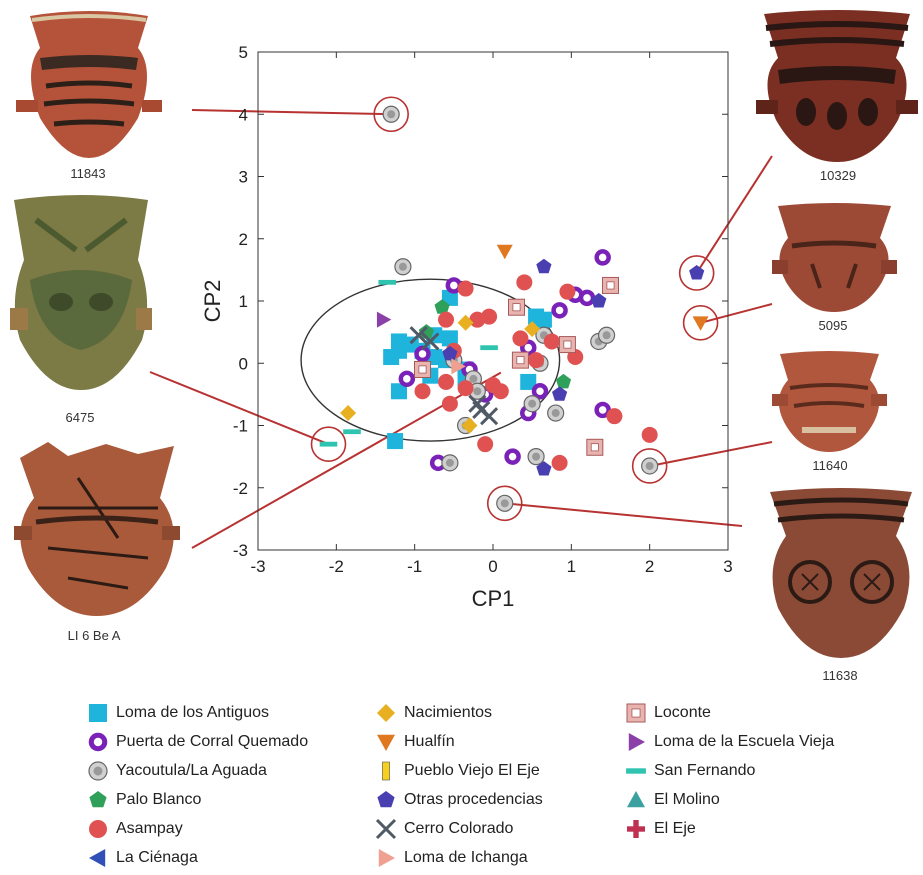  What do you see at coordinates (94, 635) in the screenshot?
I see `vessel-label-LI6BeA: LI 6 Be A` at bounding box center [94, 635].